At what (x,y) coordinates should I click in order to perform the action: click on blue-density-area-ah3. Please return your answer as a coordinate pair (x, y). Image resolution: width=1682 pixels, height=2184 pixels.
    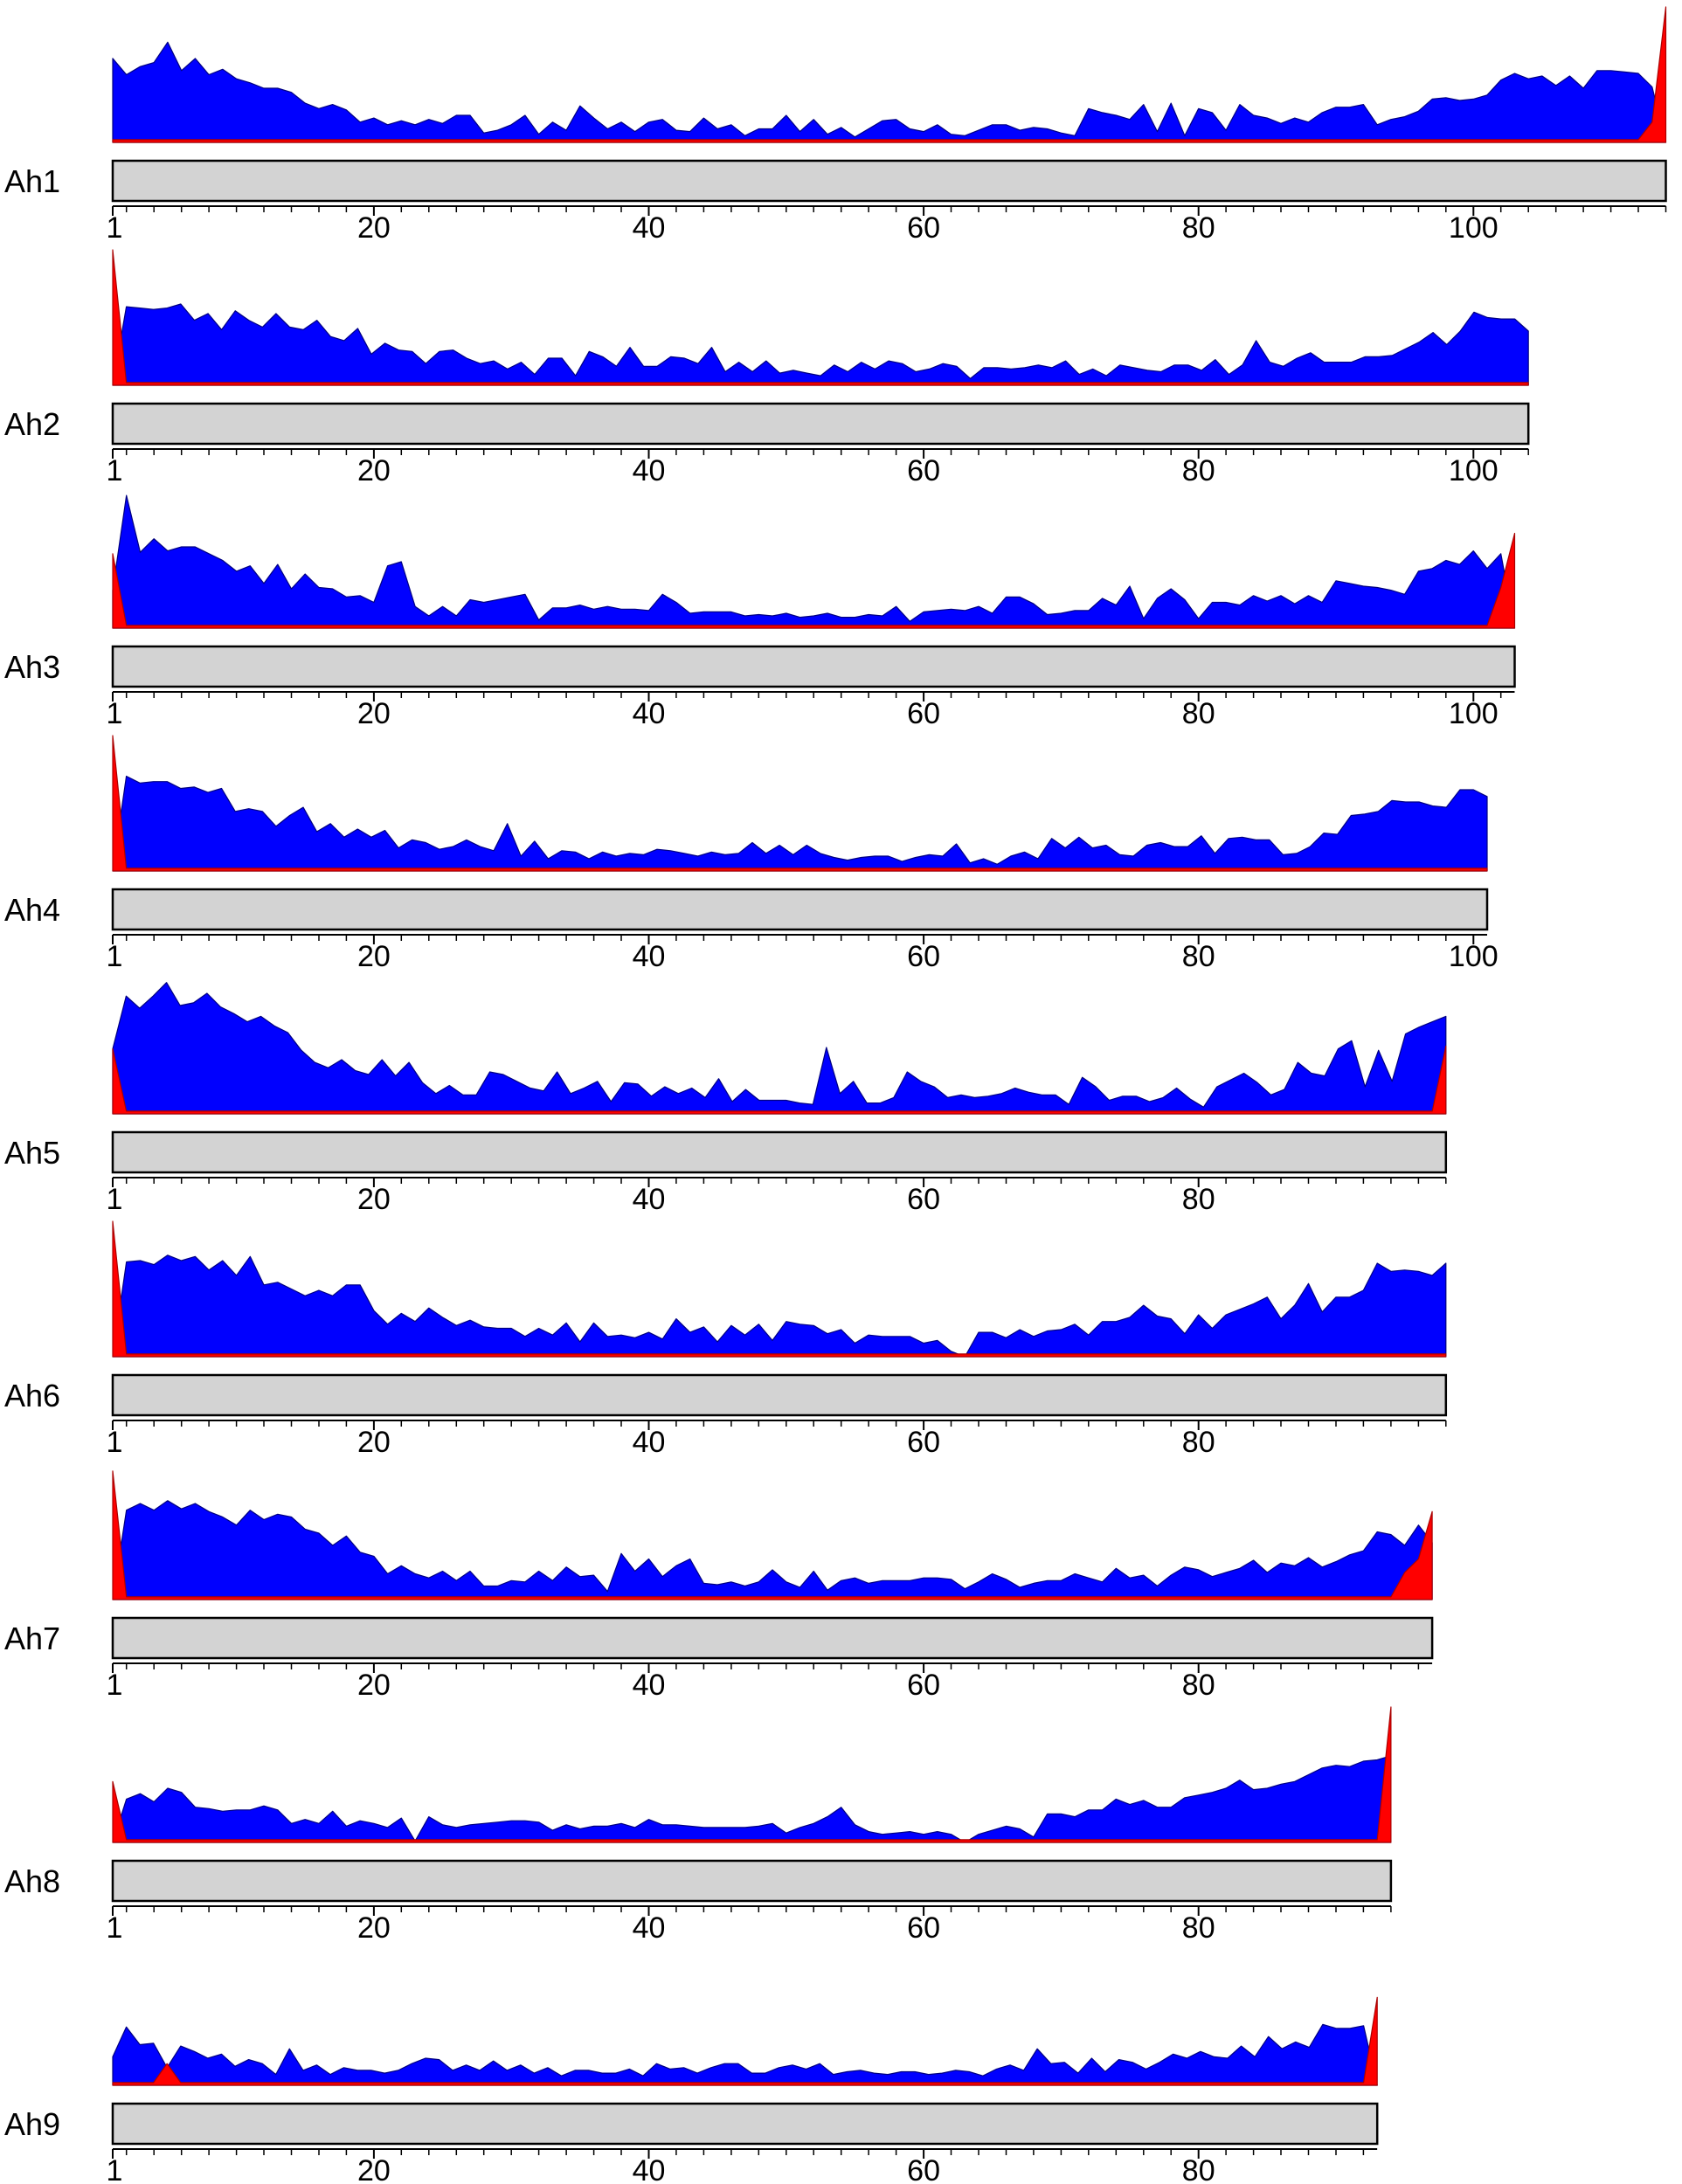
    Looking at the image, I should click on (814, 561).